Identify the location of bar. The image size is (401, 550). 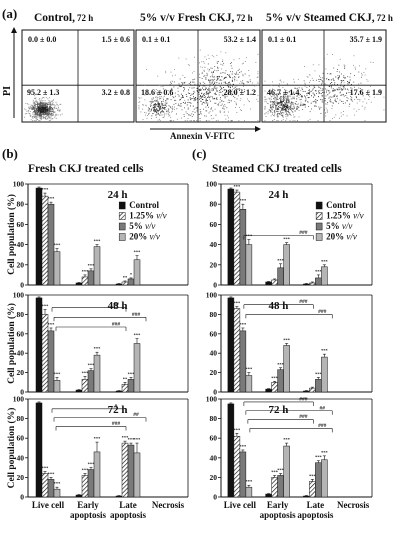
(79, 496).